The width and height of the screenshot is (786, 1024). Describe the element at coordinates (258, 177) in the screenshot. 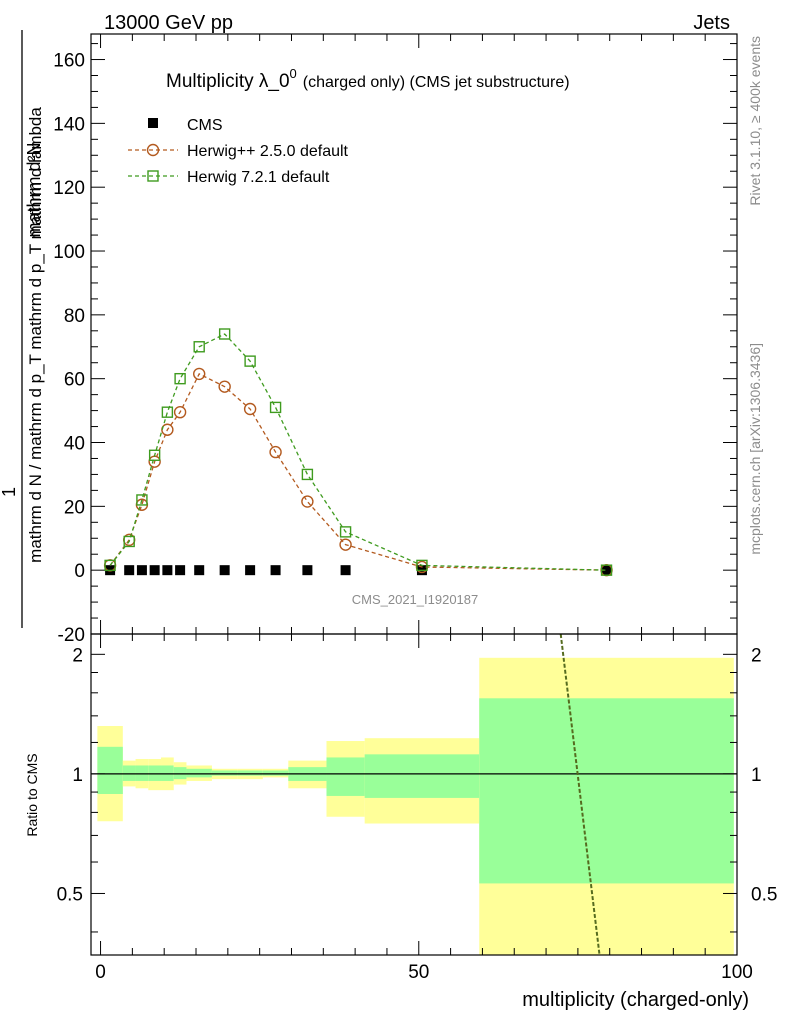

I see `legend-label-herwig72: Herwig 7.2.1 default` at that location.